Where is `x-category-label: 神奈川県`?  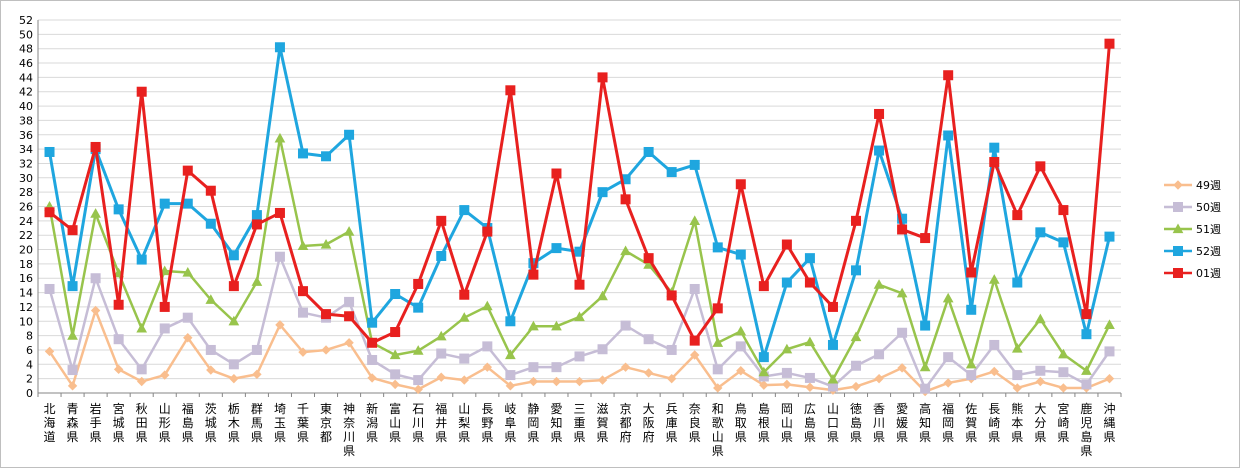 x-category-label: 神奈川県 is located at coordinates (349, 430).